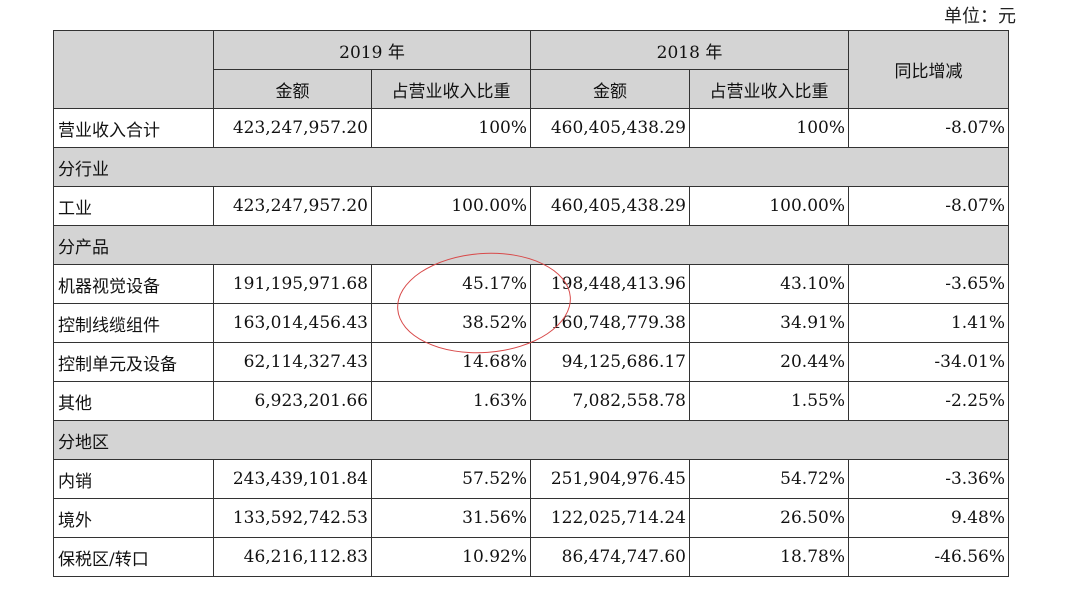  What do you see at coordinates (451, 128) in the screenshot?
I see `share-2019-cell: 100%` at bounding box center [451, 128].